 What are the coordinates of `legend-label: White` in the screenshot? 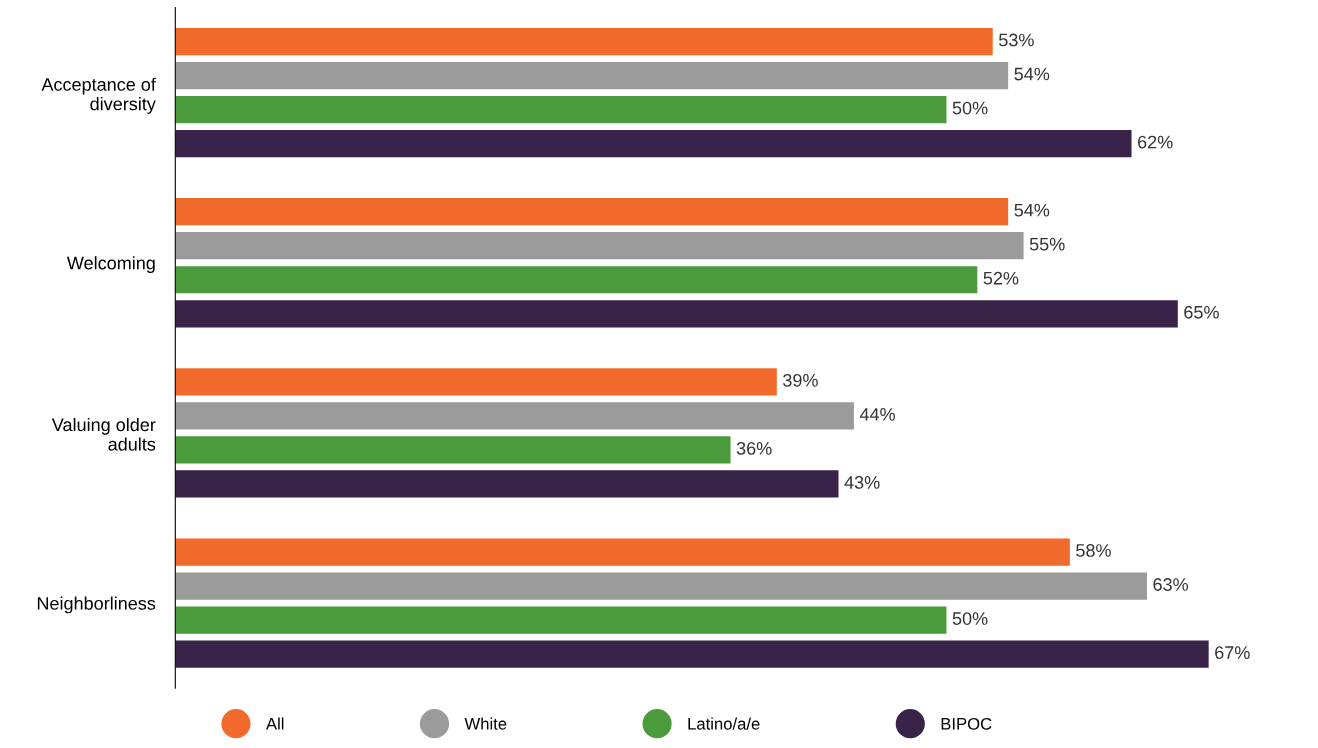 It's located at (485, 723).